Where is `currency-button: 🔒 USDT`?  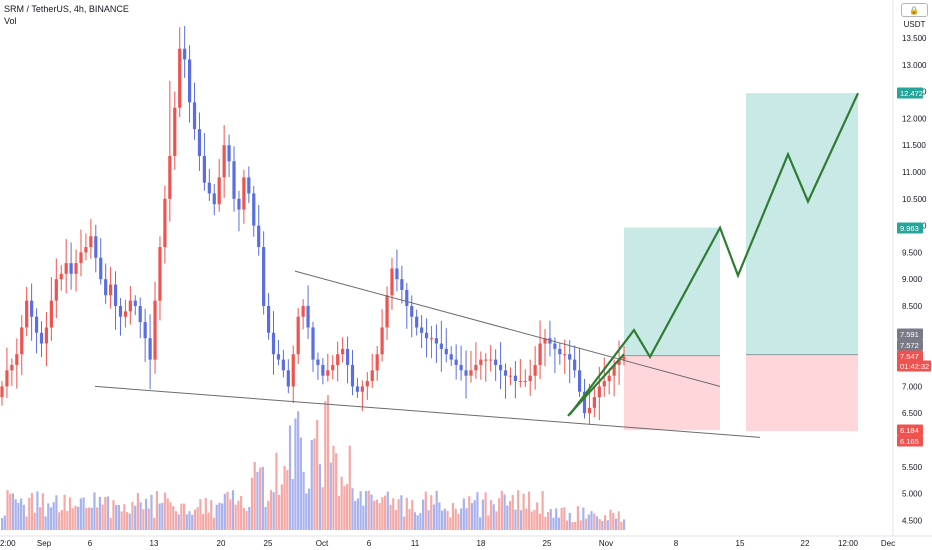 currency-button: 🔒 USDT is located at coordinates (914, 16).